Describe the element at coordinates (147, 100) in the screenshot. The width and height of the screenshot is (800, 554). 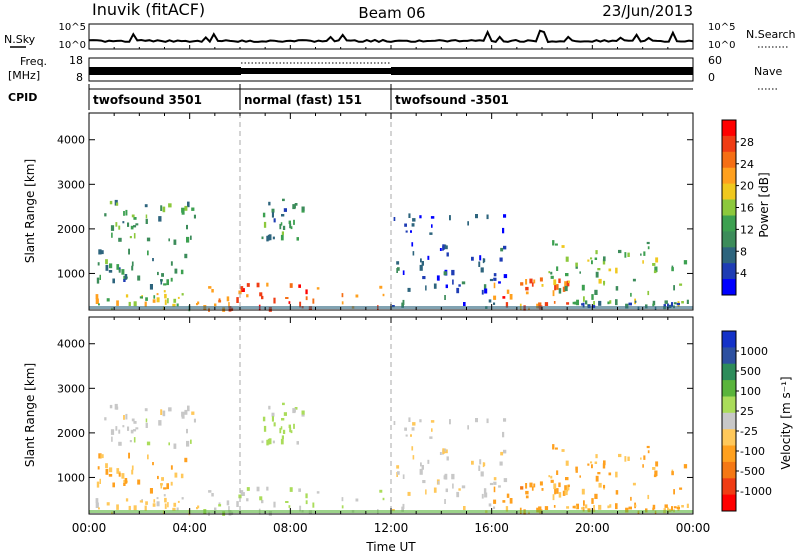
I see `cpid-segment-0: twofsound 3501` at that location.